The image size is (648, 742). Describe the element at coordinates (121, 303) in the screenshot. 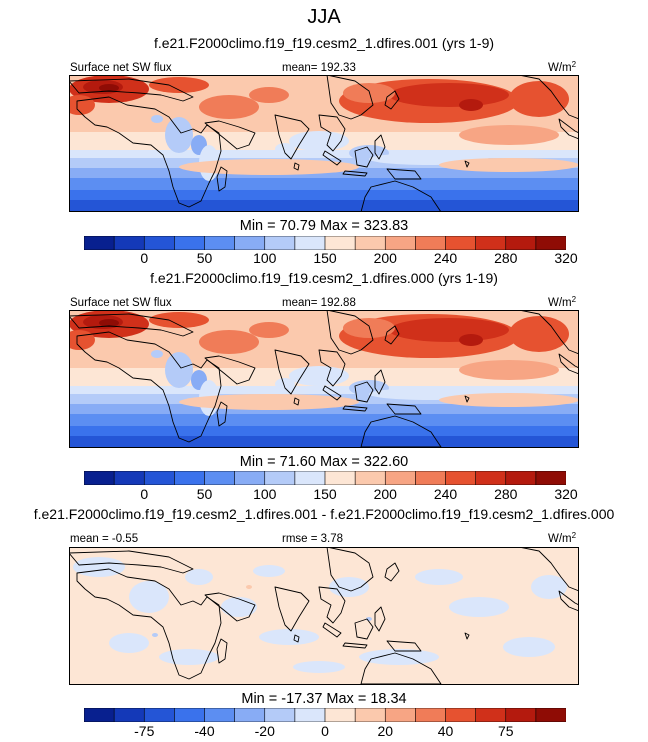

I see `panel2-left-label: Surface net SW flux` at that location.